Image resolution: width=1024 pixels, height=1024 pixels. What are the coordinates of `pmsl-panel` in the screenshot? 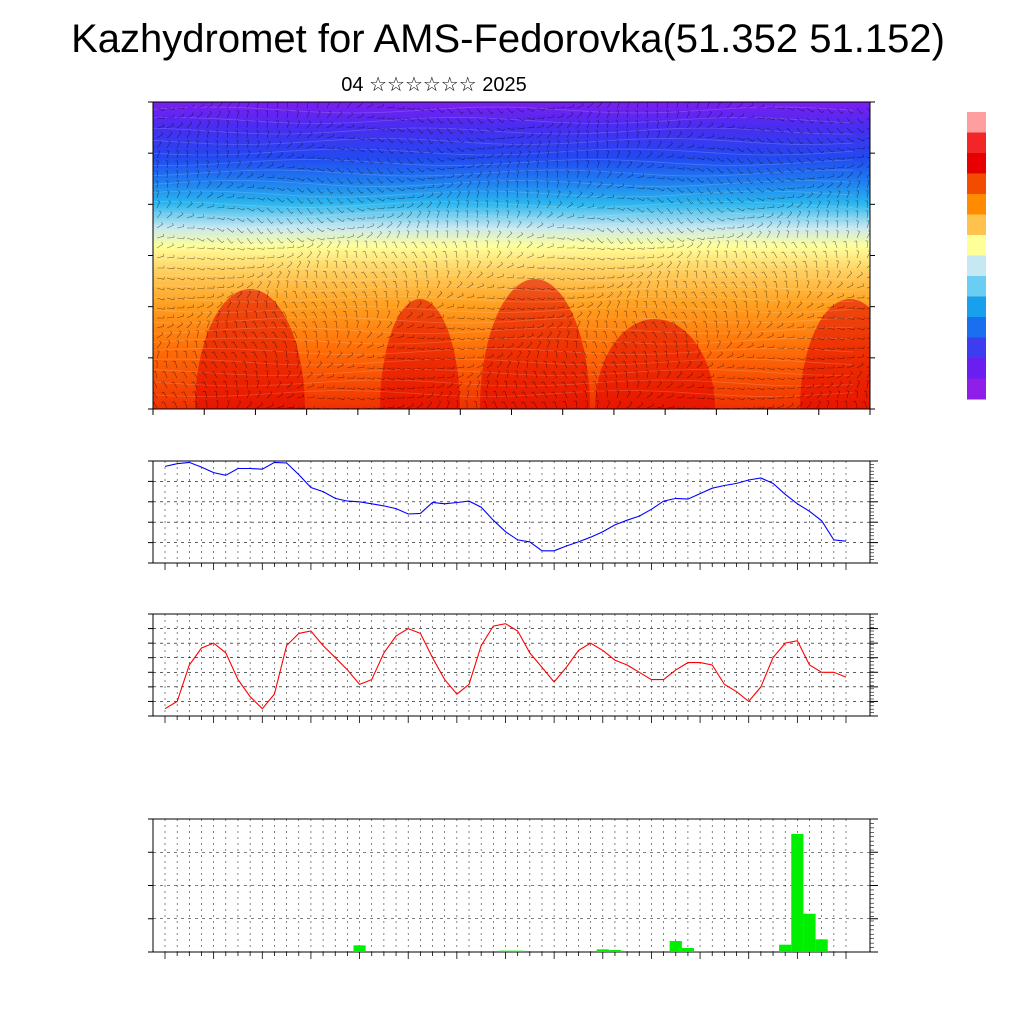 It's located at (513, 515).